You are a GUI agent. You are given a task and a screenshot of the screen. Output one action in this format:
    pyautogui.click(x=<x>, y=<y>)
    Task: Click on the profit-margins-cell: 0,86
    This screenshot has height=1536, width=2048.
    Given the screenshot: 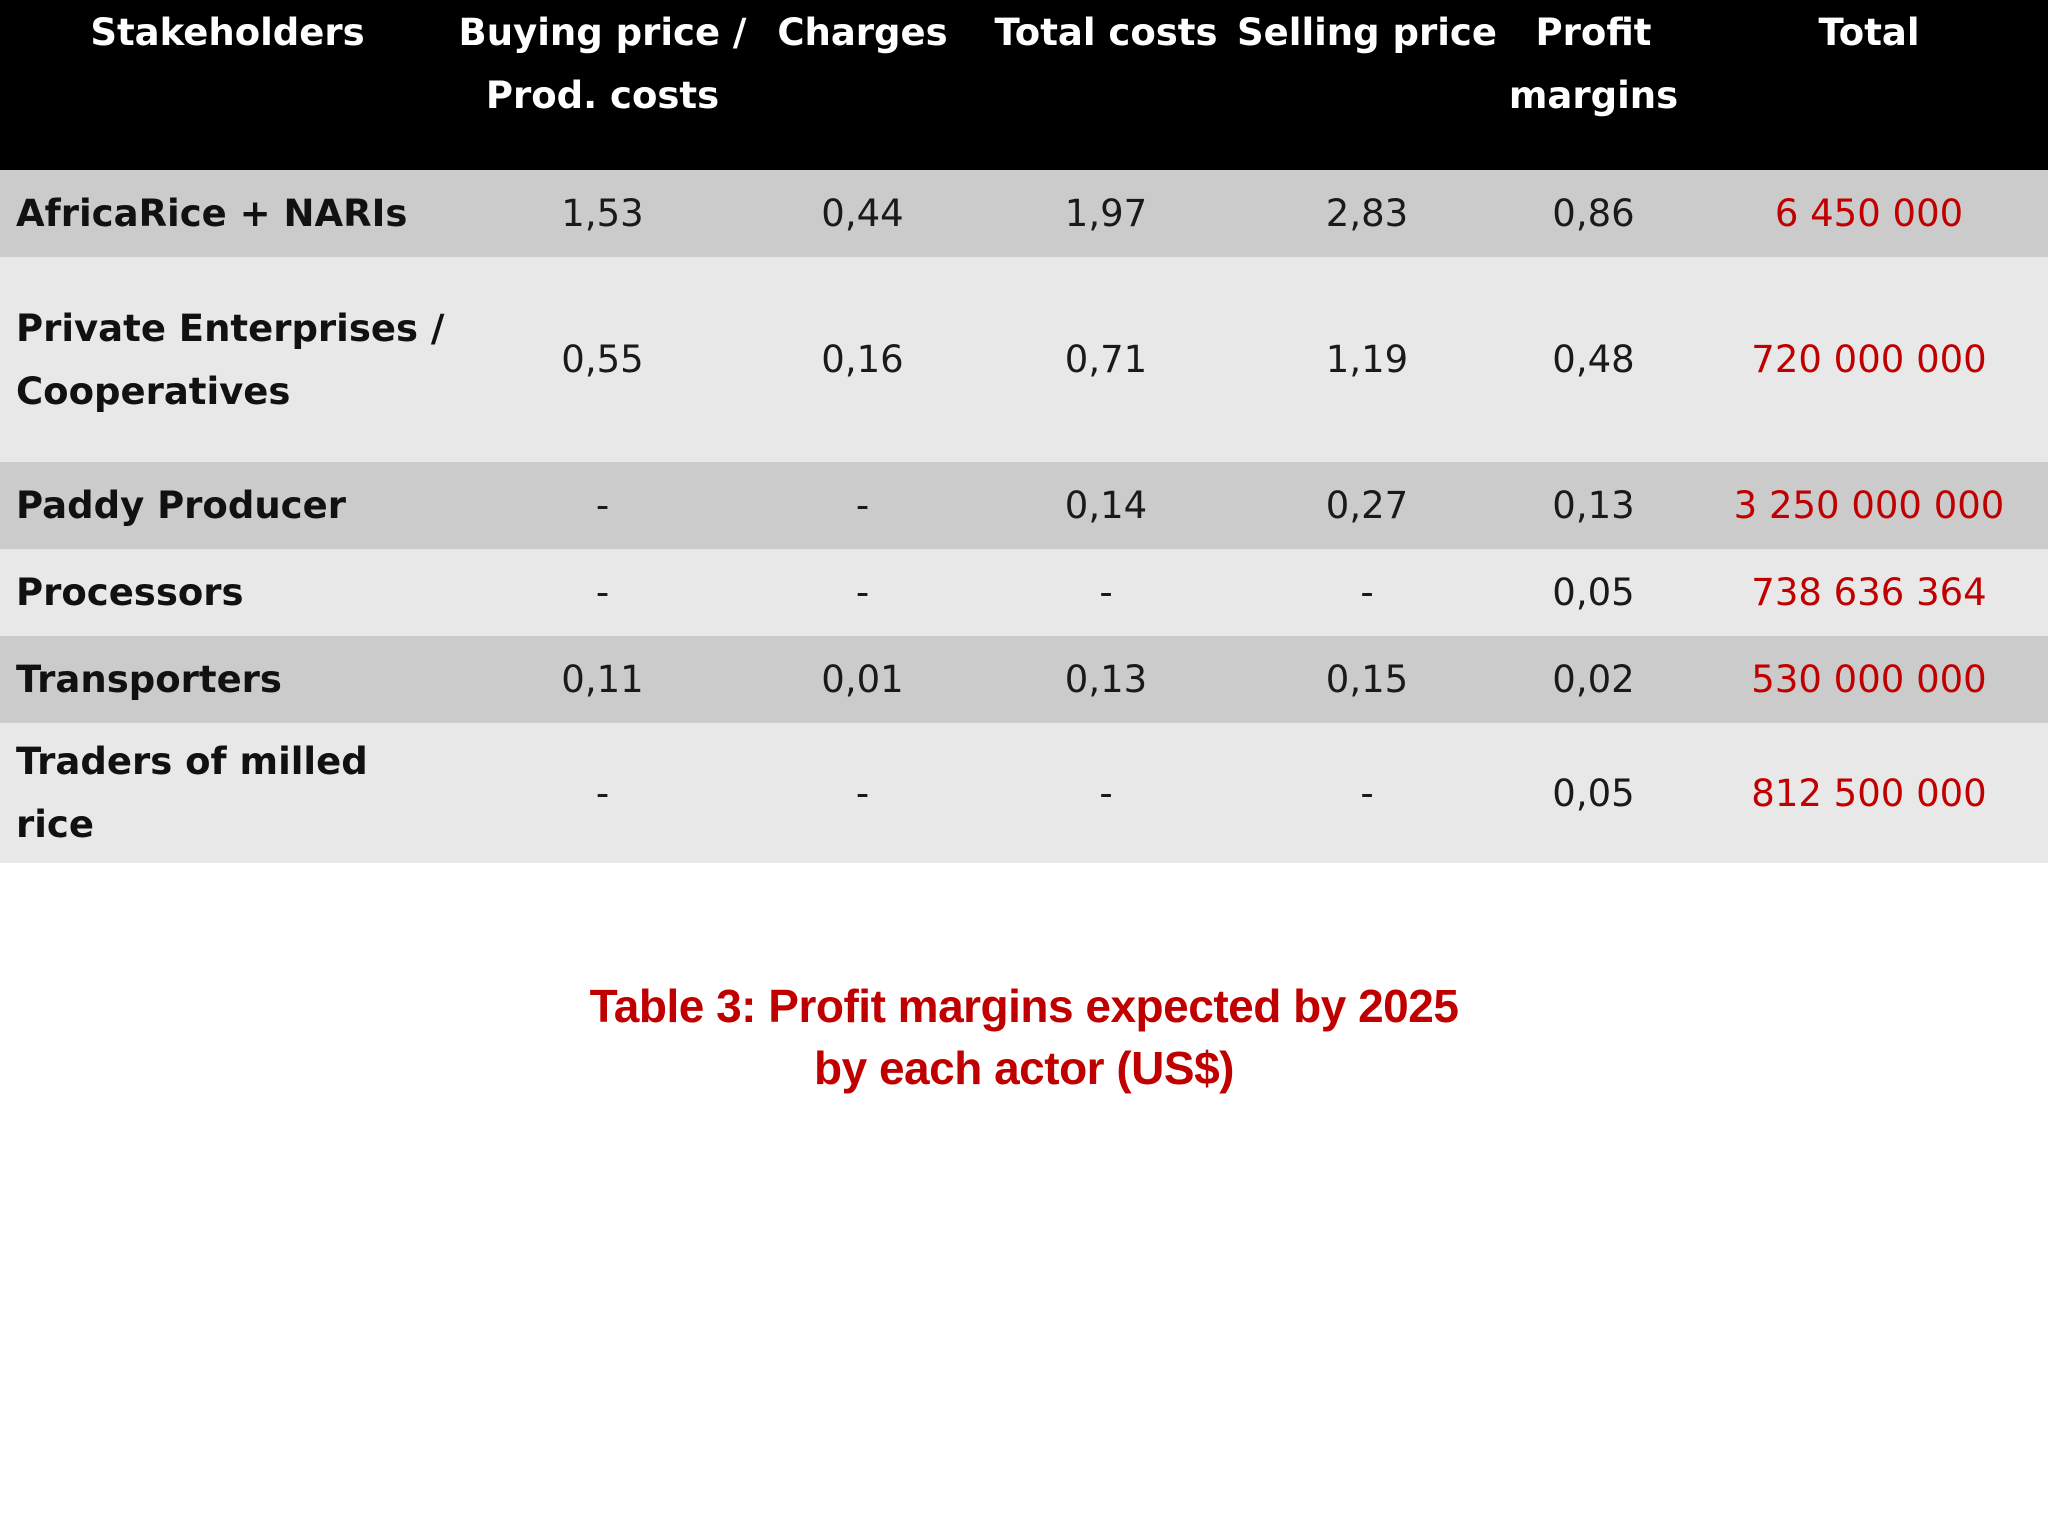 What is the action you would take?
    pyautogui.click(x=1593, y=213)
    